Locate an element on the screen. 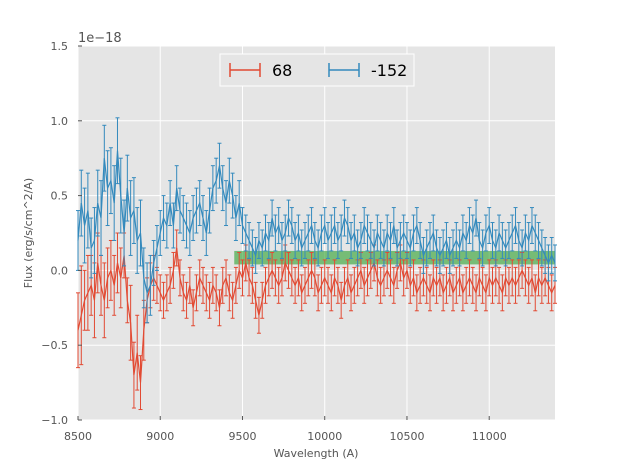 This screenshot has height=467, width=617. x-tick-label: 10000 is located at coordinates (324, 436).